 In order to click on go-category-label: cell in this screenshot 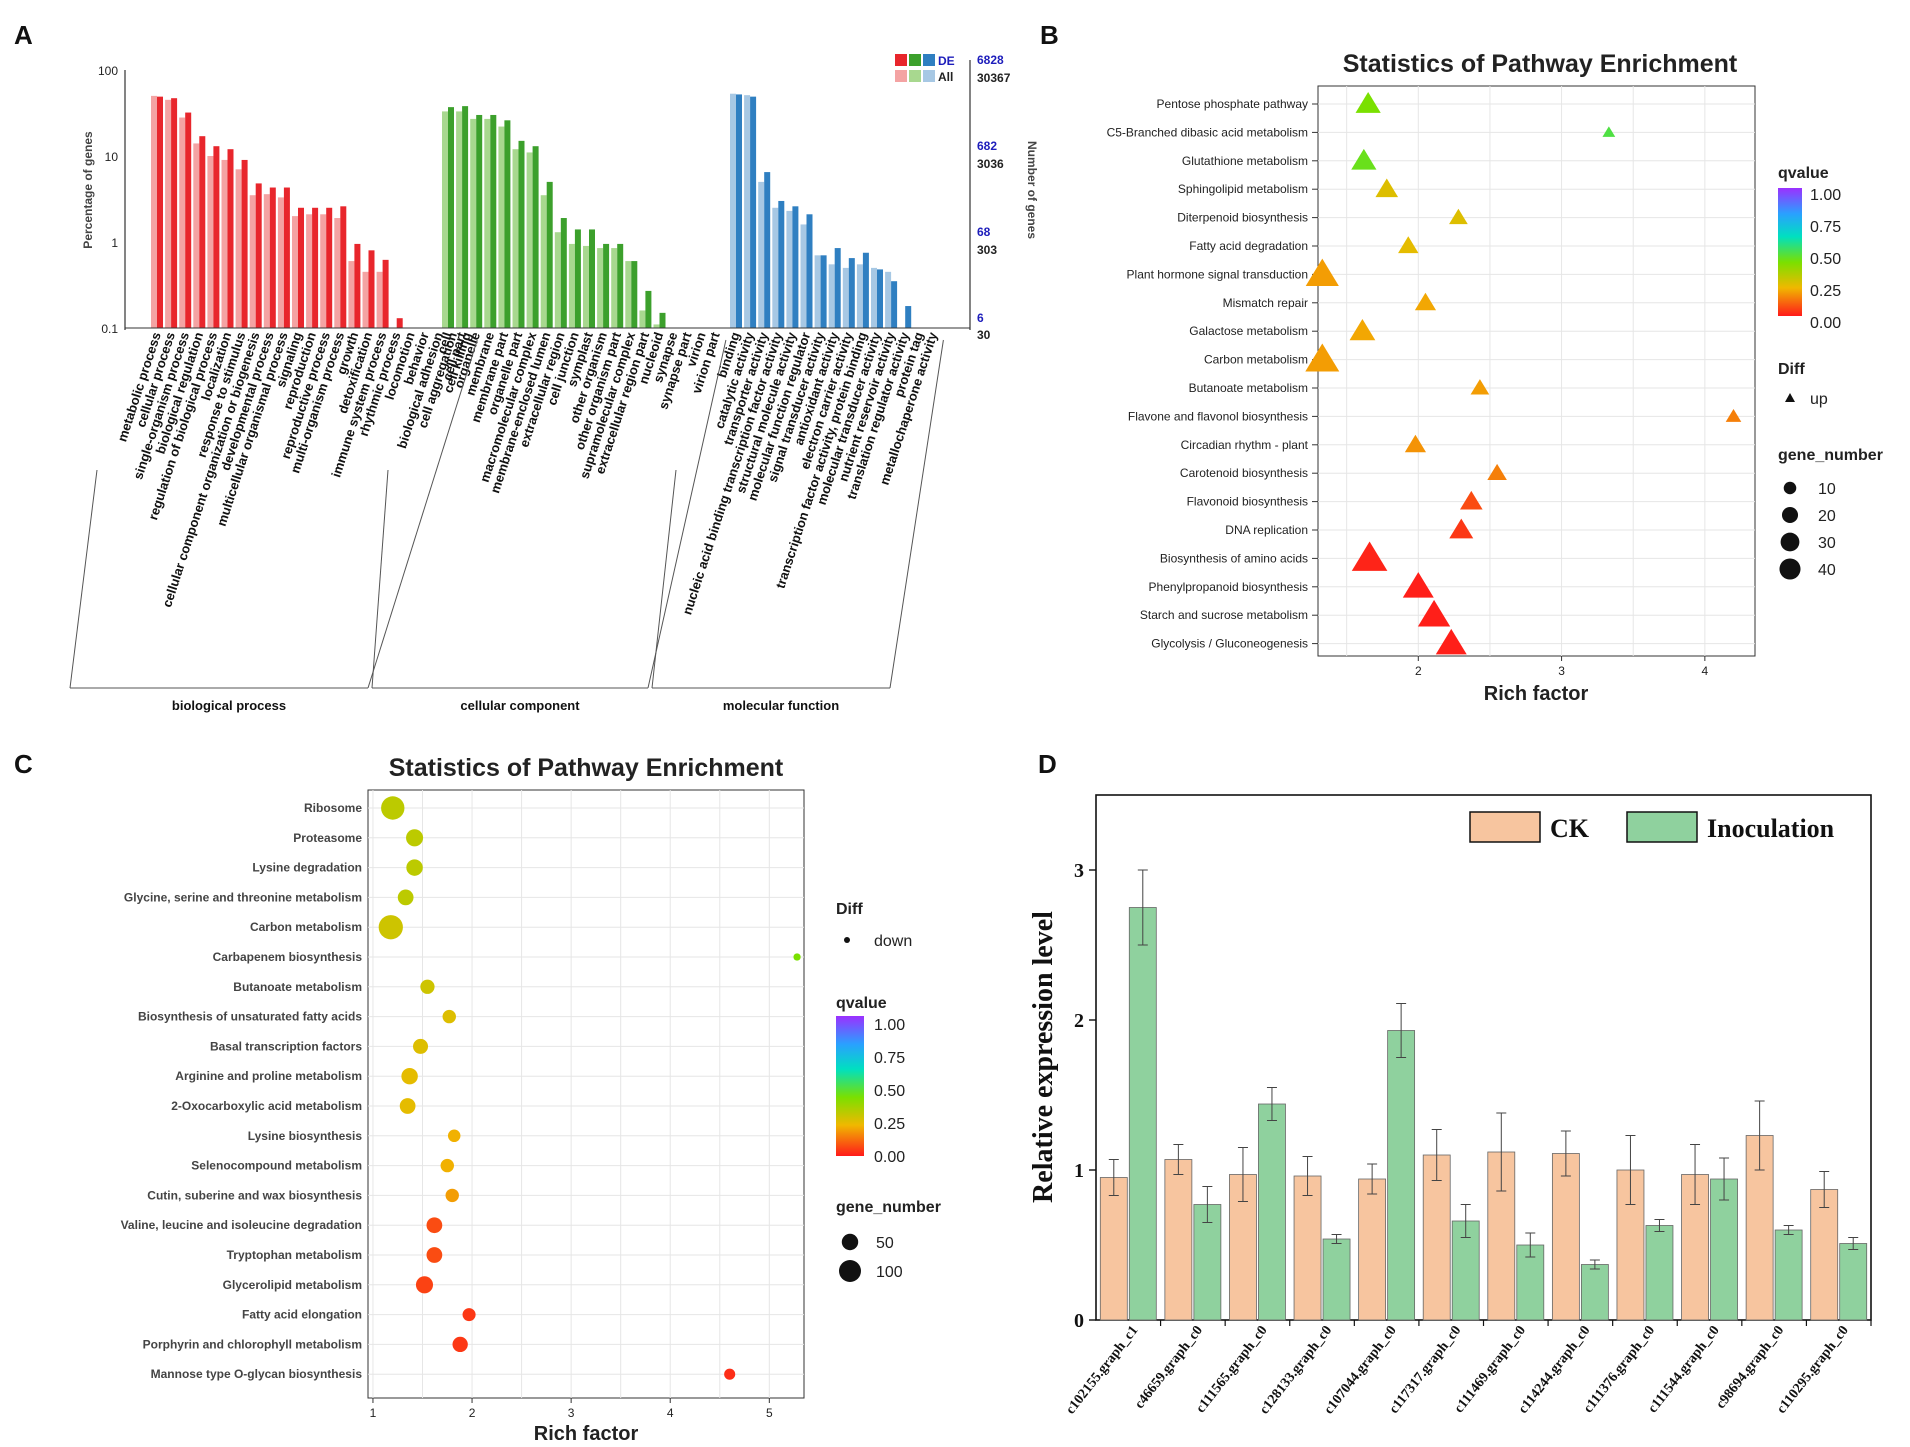, I will do `click(444, 342)`.